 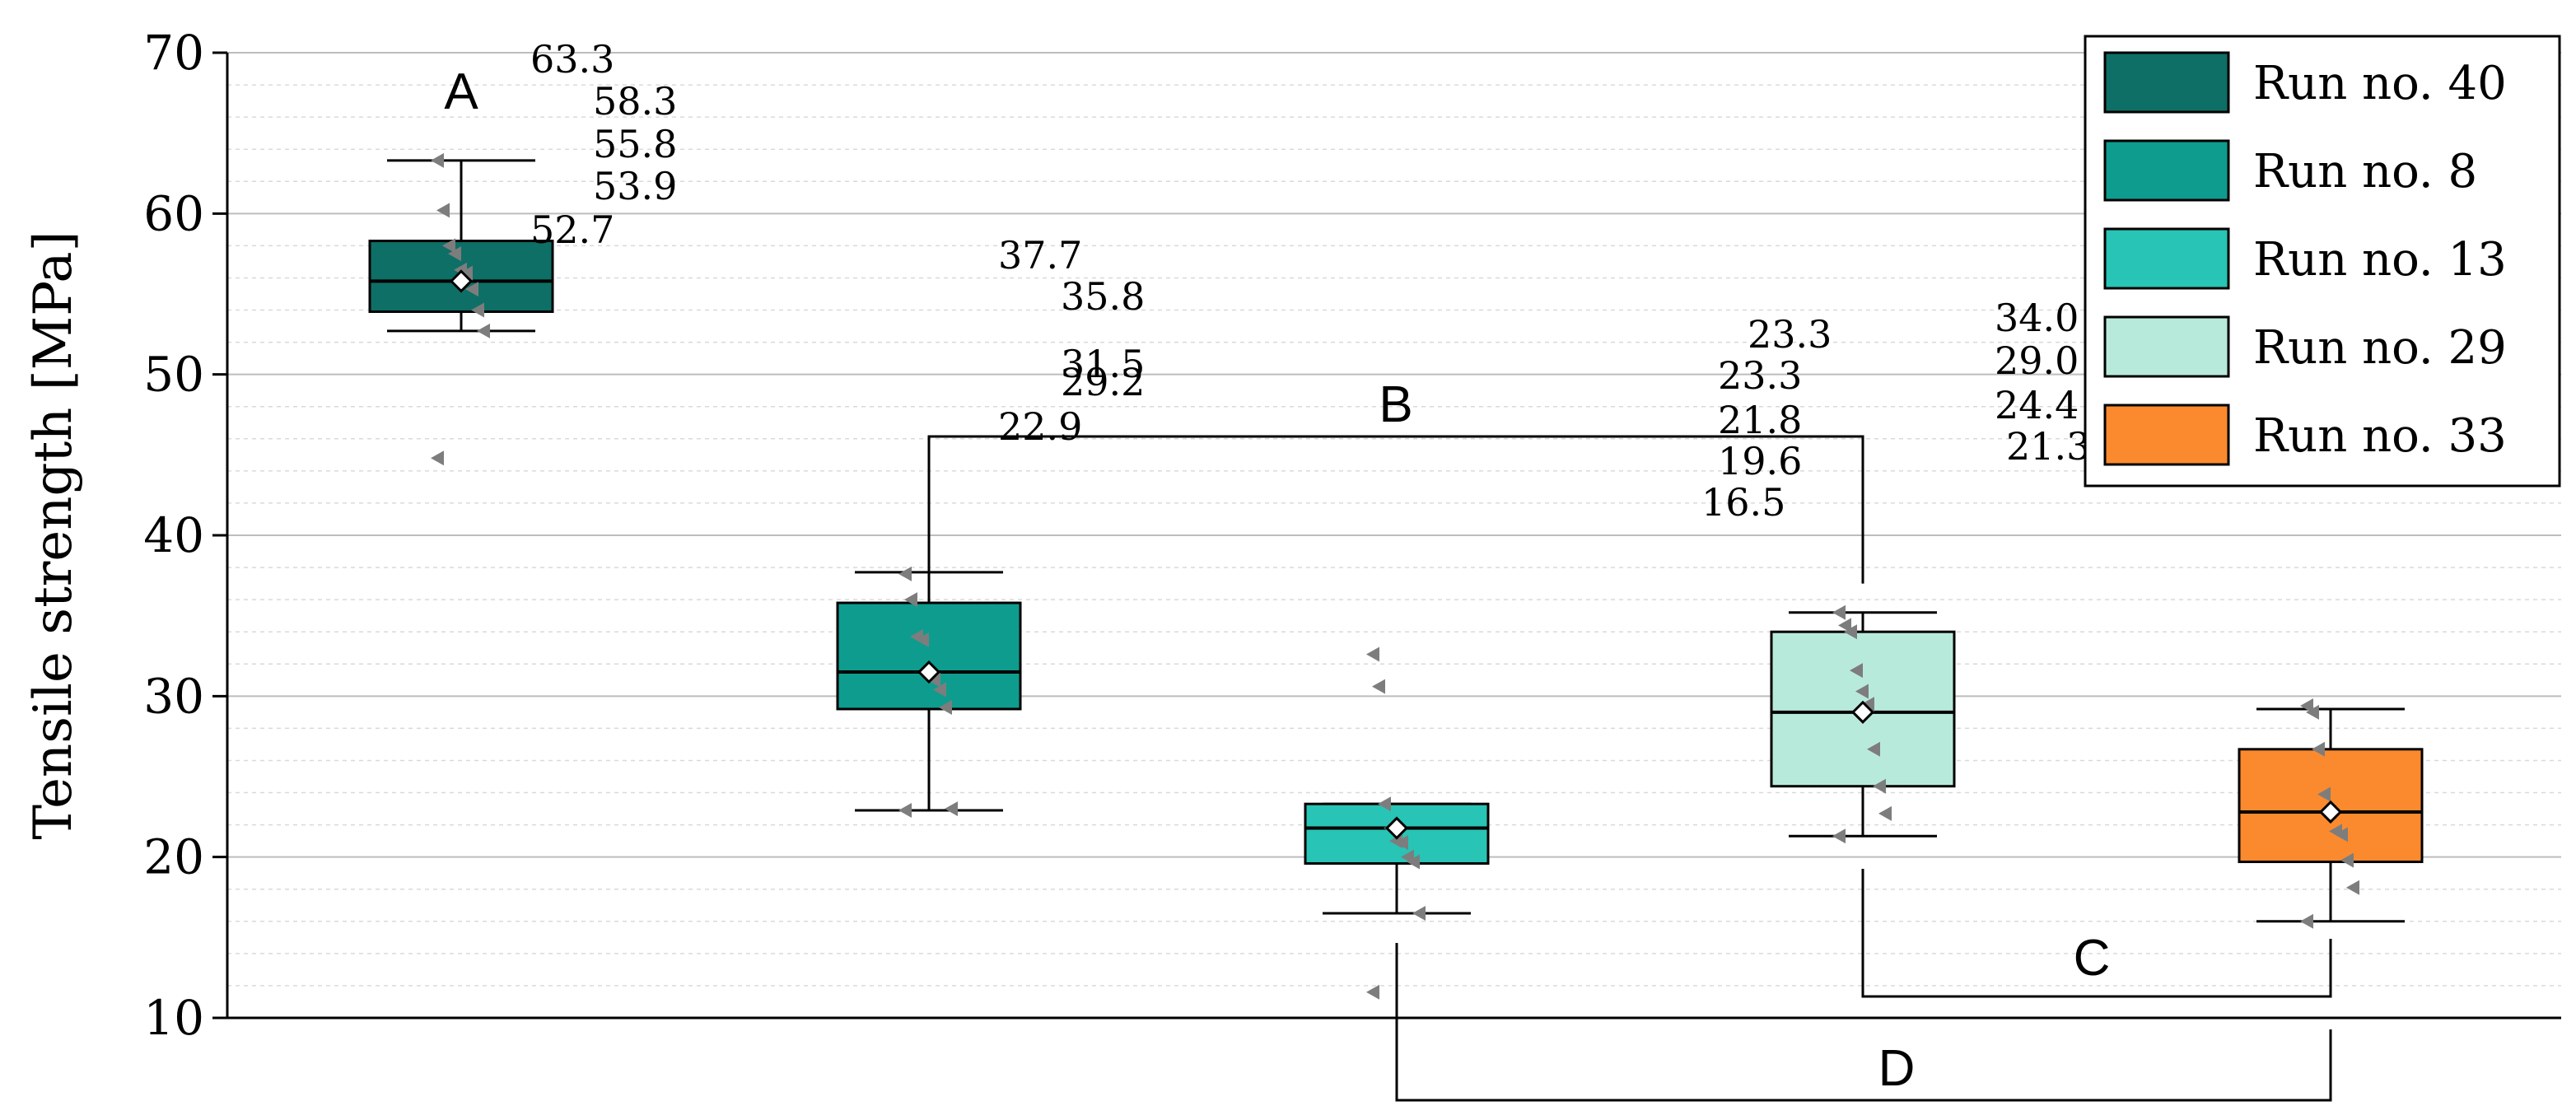 What do you see at coordinates (173, 535) in the screenshot?
I see `y-tick-label: 40` at bounding box center [173, 535].